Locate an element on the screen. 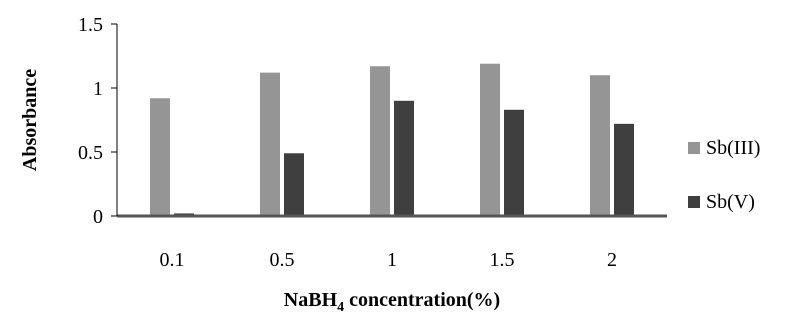 The width and height of the screenshot is (789, 322). legend-label: Sb(III) is located at coordinates (733, 148).